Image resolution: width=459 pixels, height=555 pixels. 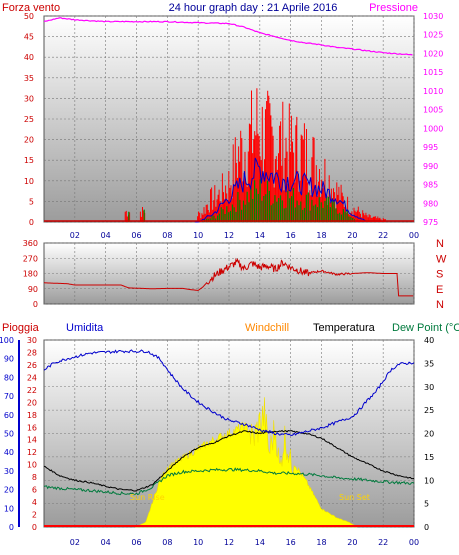 I want to click on temp-tick-label: 20, so click(x=429, y=434).